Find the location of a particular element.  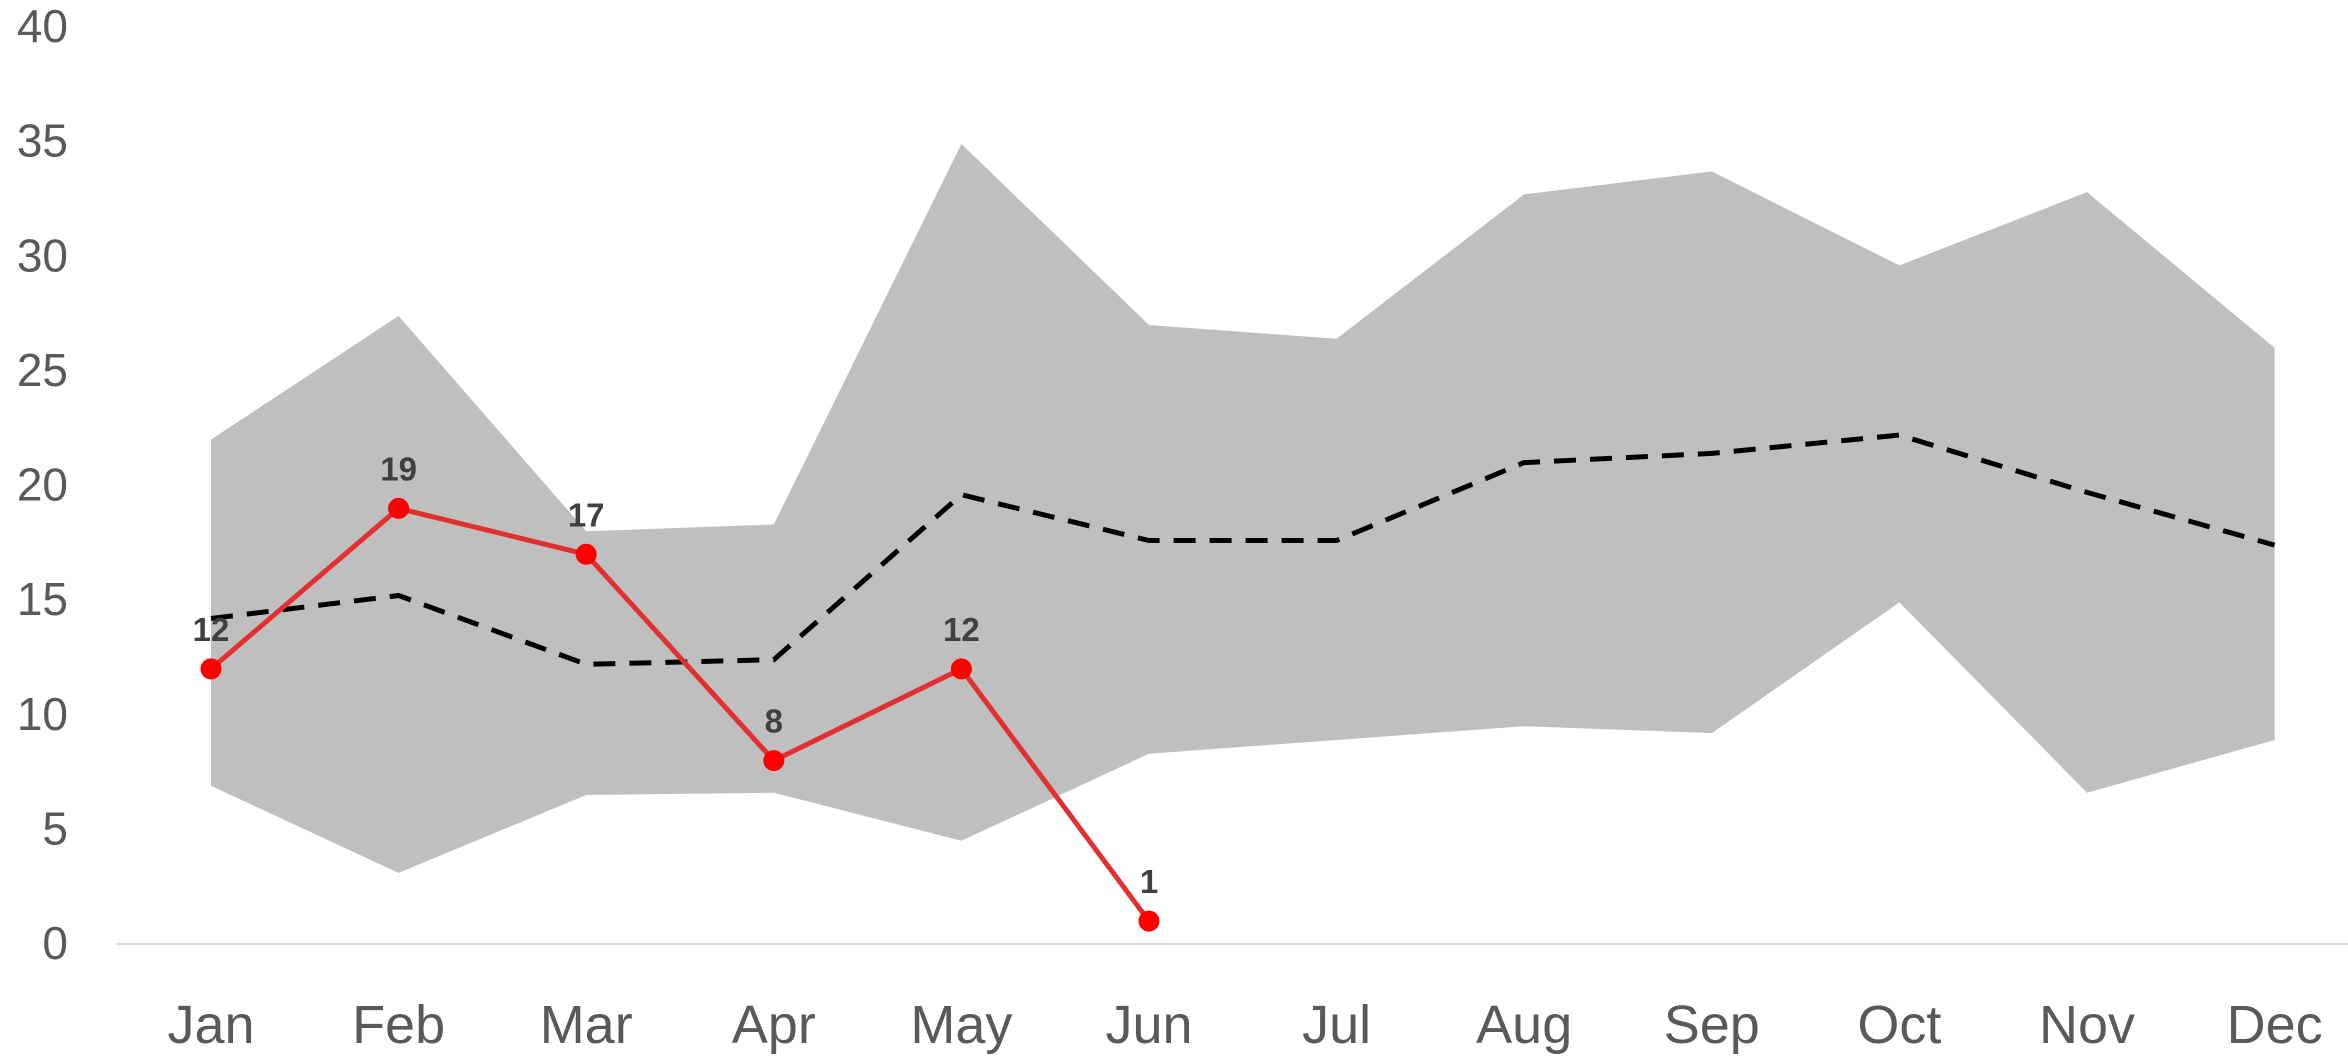

x-tick-label-jul: Jul is located at coordinates (1336, 1025).